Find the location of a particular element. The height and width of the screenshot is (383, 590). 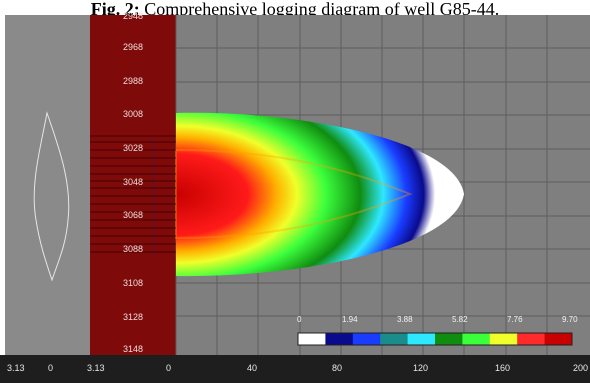

depth-label: 2948 is located at coordinates (133, 16).